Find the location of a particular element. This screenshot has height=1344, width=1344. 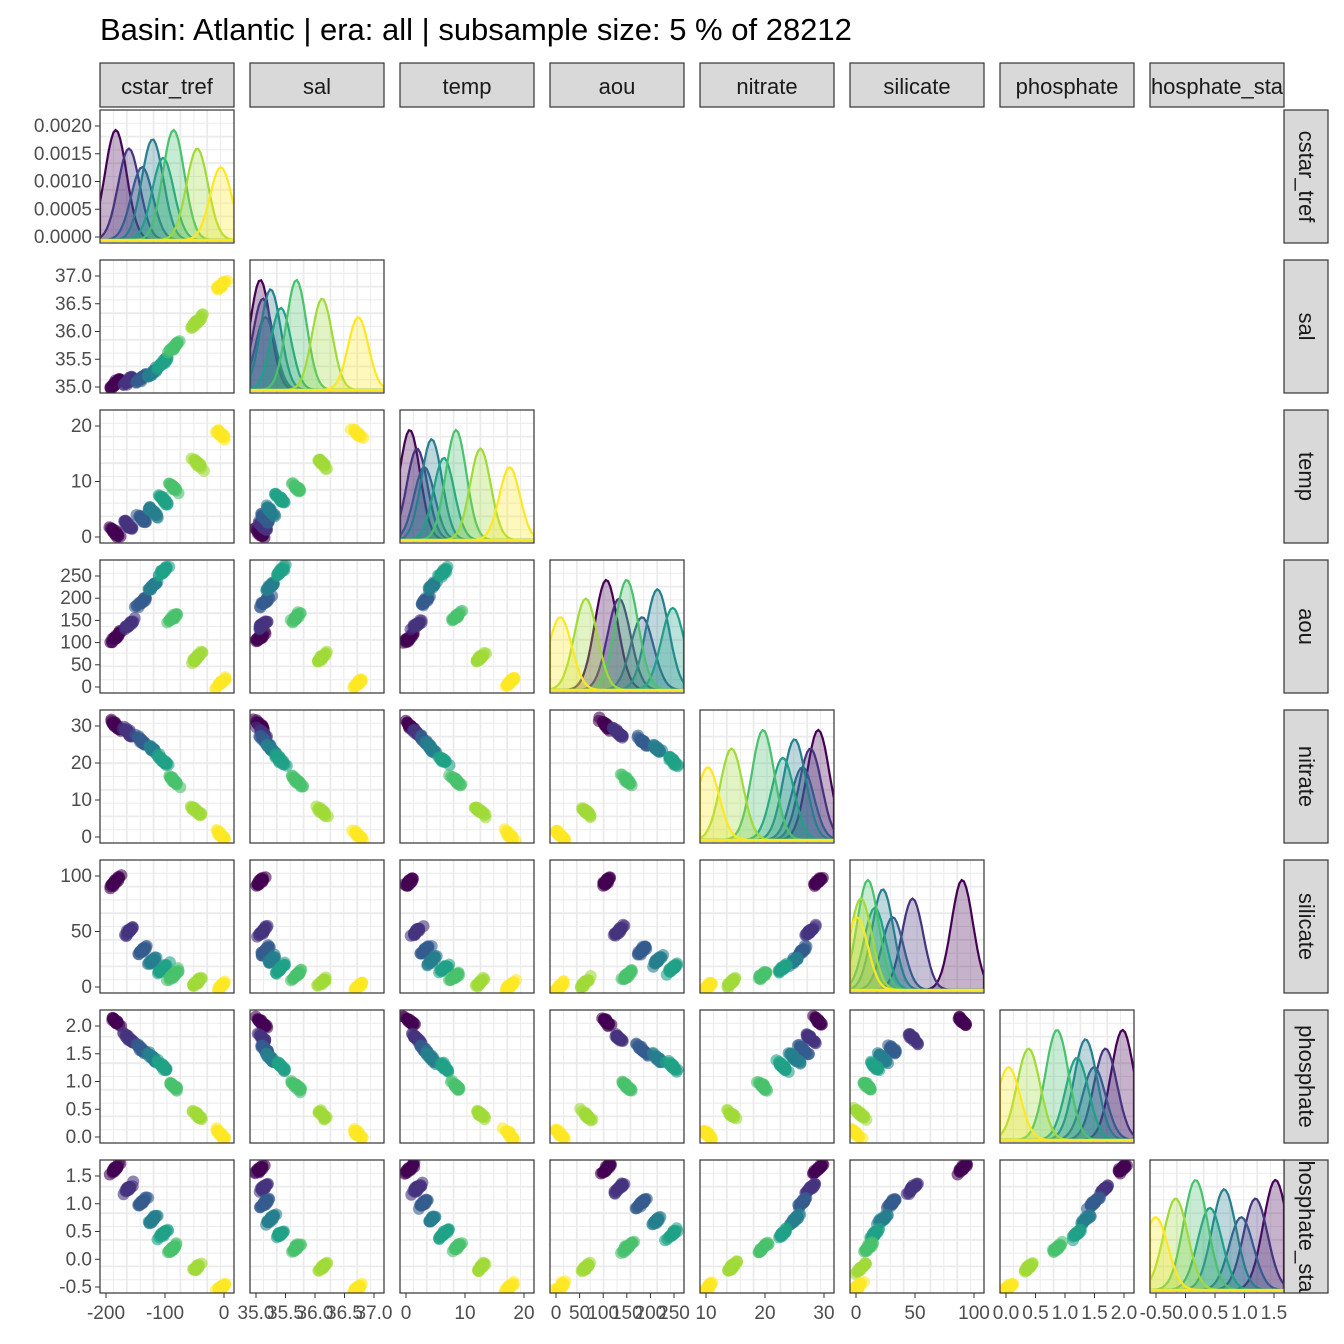

panel-temp-vs-sal is located at coordinates (317, 476).